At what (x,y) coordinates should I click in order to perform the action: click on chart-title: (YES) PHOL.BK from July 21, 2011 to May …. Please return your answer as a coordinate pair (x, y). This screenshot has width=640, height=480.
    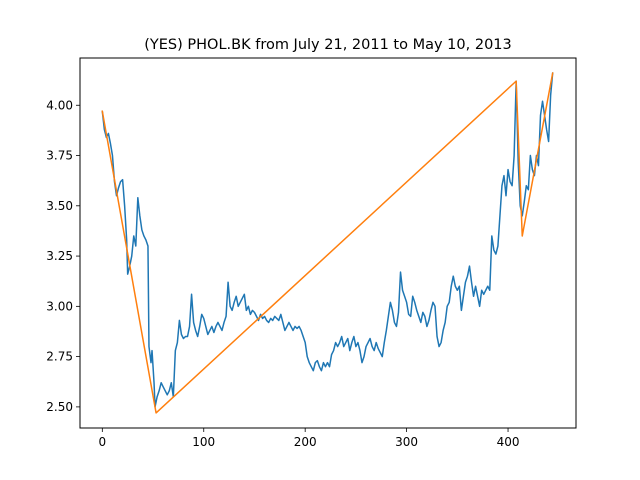
    Looking at the image, I should click on (328, 45).